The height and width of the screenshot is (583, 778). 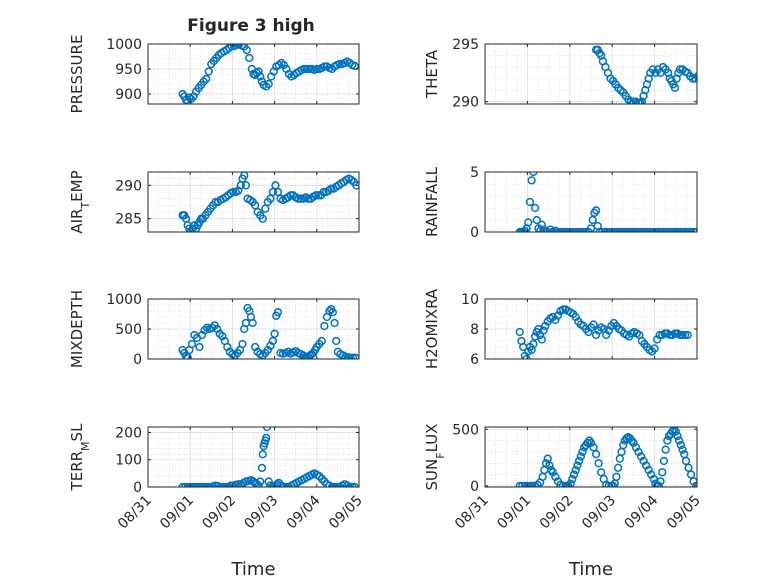 I want to click on y-tick-label: 10, so click(x=470, y=300).